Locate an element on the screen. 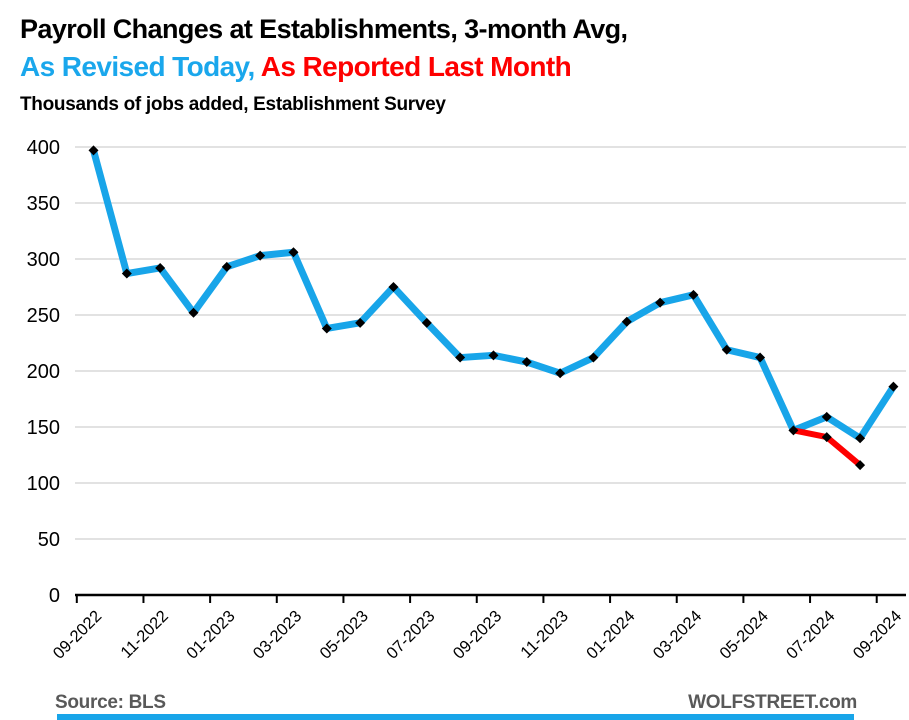 The height and width of the screenshot is (720, 909). x-axis-tick-label: 03-2023 is located at coordinates (278, 635).